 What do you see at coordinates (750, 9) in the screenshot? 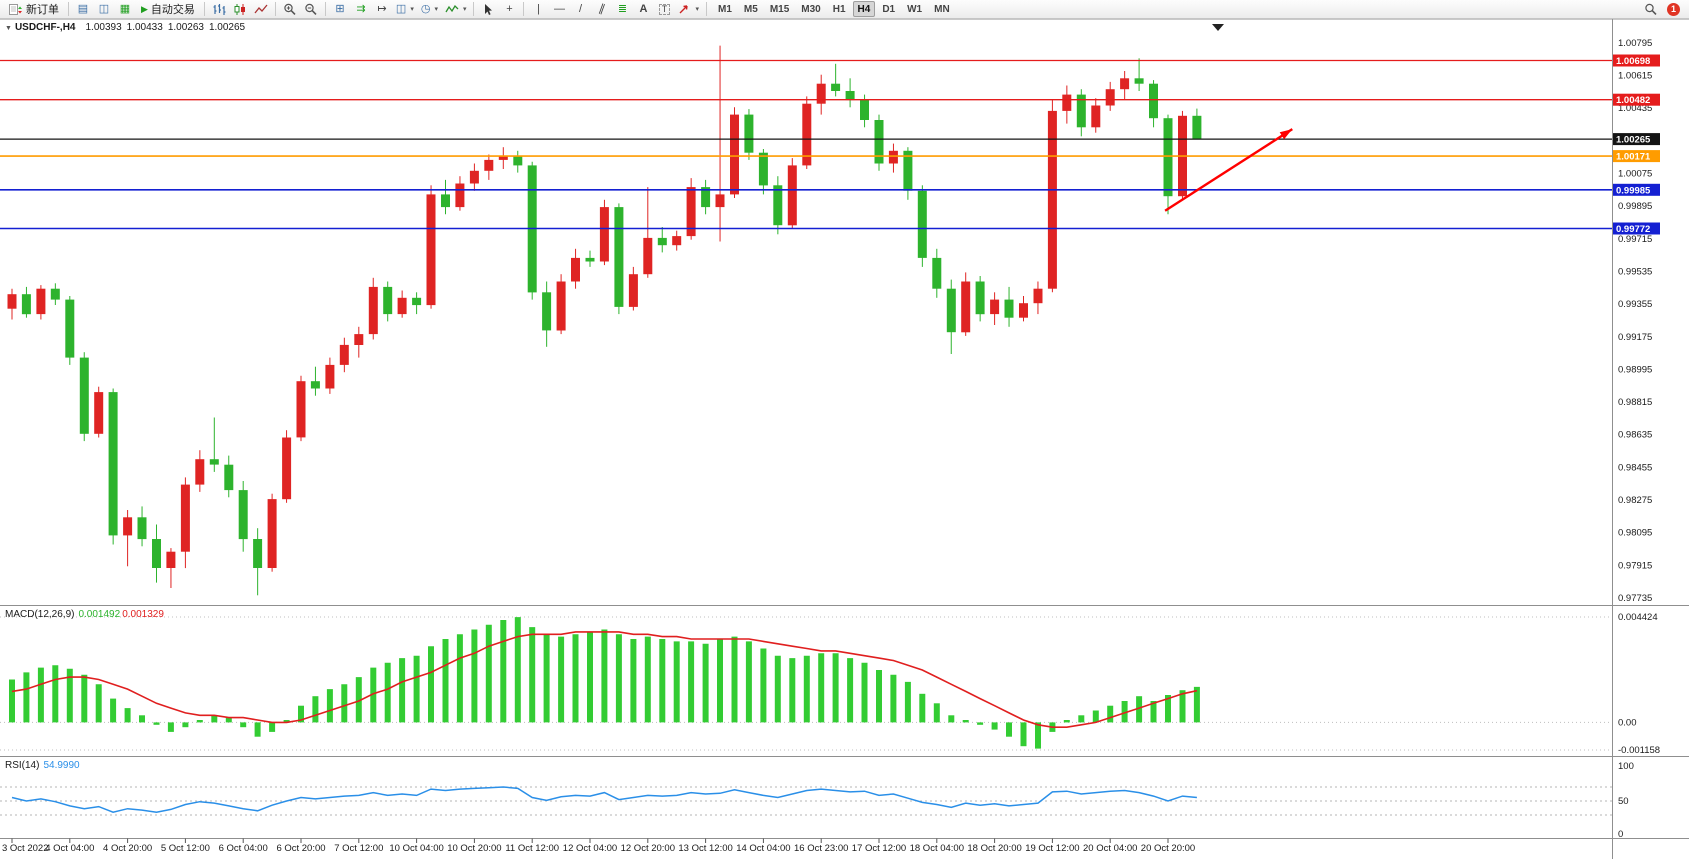
I see `timeframe-button-m5: M5` at bounding box center [750, 9].